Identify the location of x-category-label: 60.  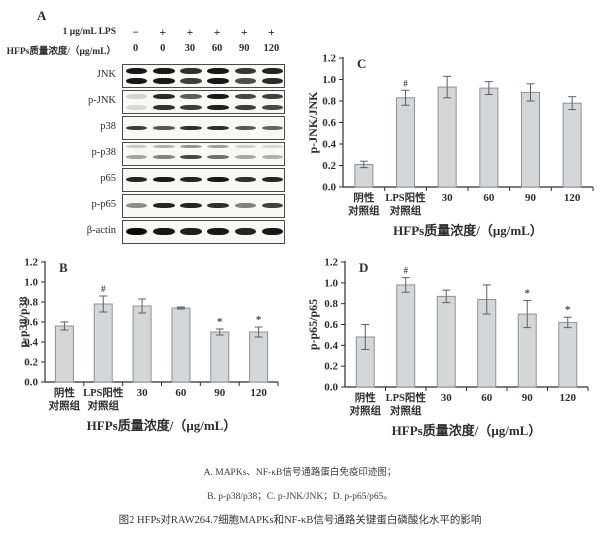
(181, 393).